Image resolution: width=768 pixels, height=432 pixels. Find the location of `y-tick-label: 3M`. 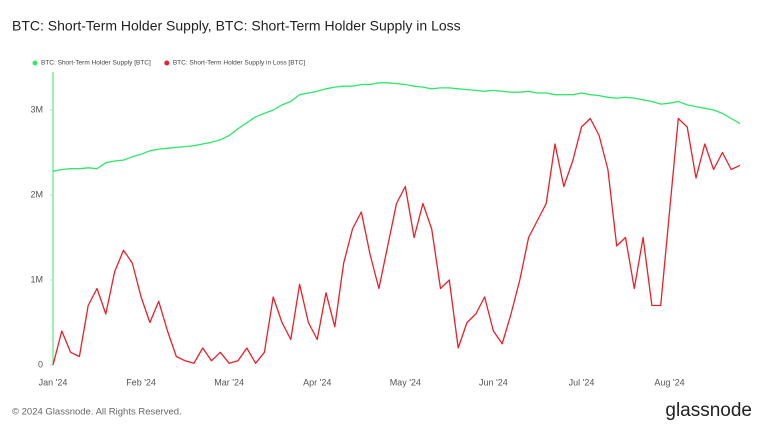

y-tick-label: 3M is located at coordinates (36, 109).